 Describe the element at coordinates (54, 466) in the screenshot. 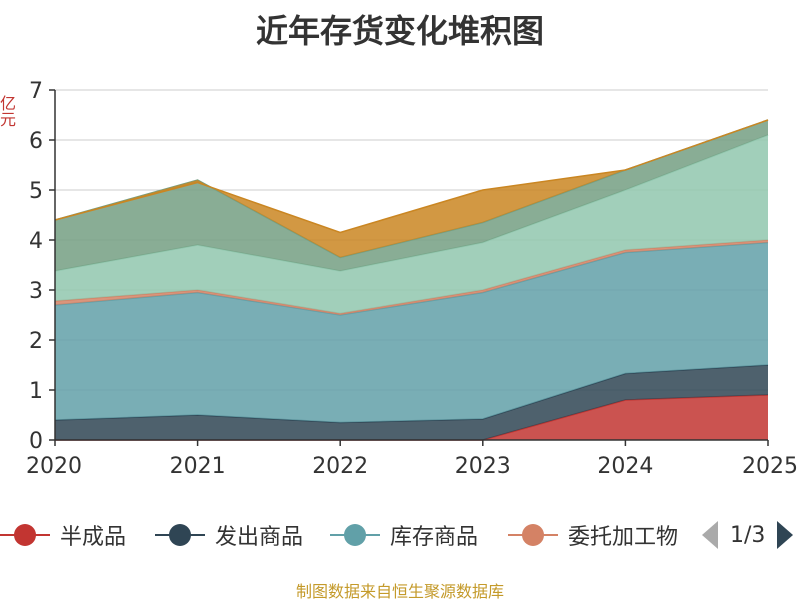

I see `x-tick-label-0: 2020` at that location.